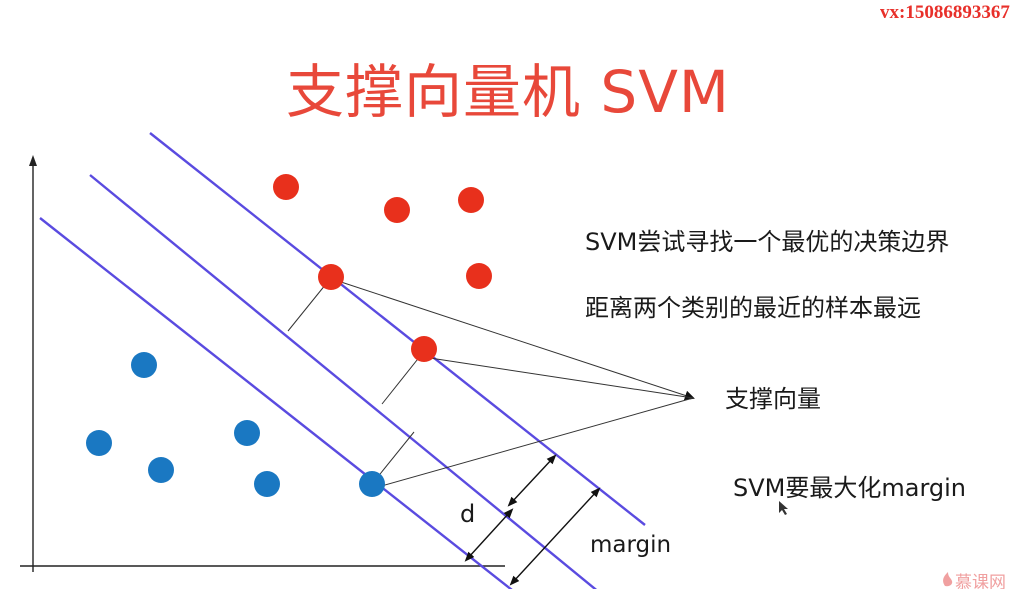 Image resolution: width=1016 pixels, height=589 pixels. What do you see at coordinates (489, 535) in the screenshot?
I see `d-arrow-lower` at bounding box center [489, 535].